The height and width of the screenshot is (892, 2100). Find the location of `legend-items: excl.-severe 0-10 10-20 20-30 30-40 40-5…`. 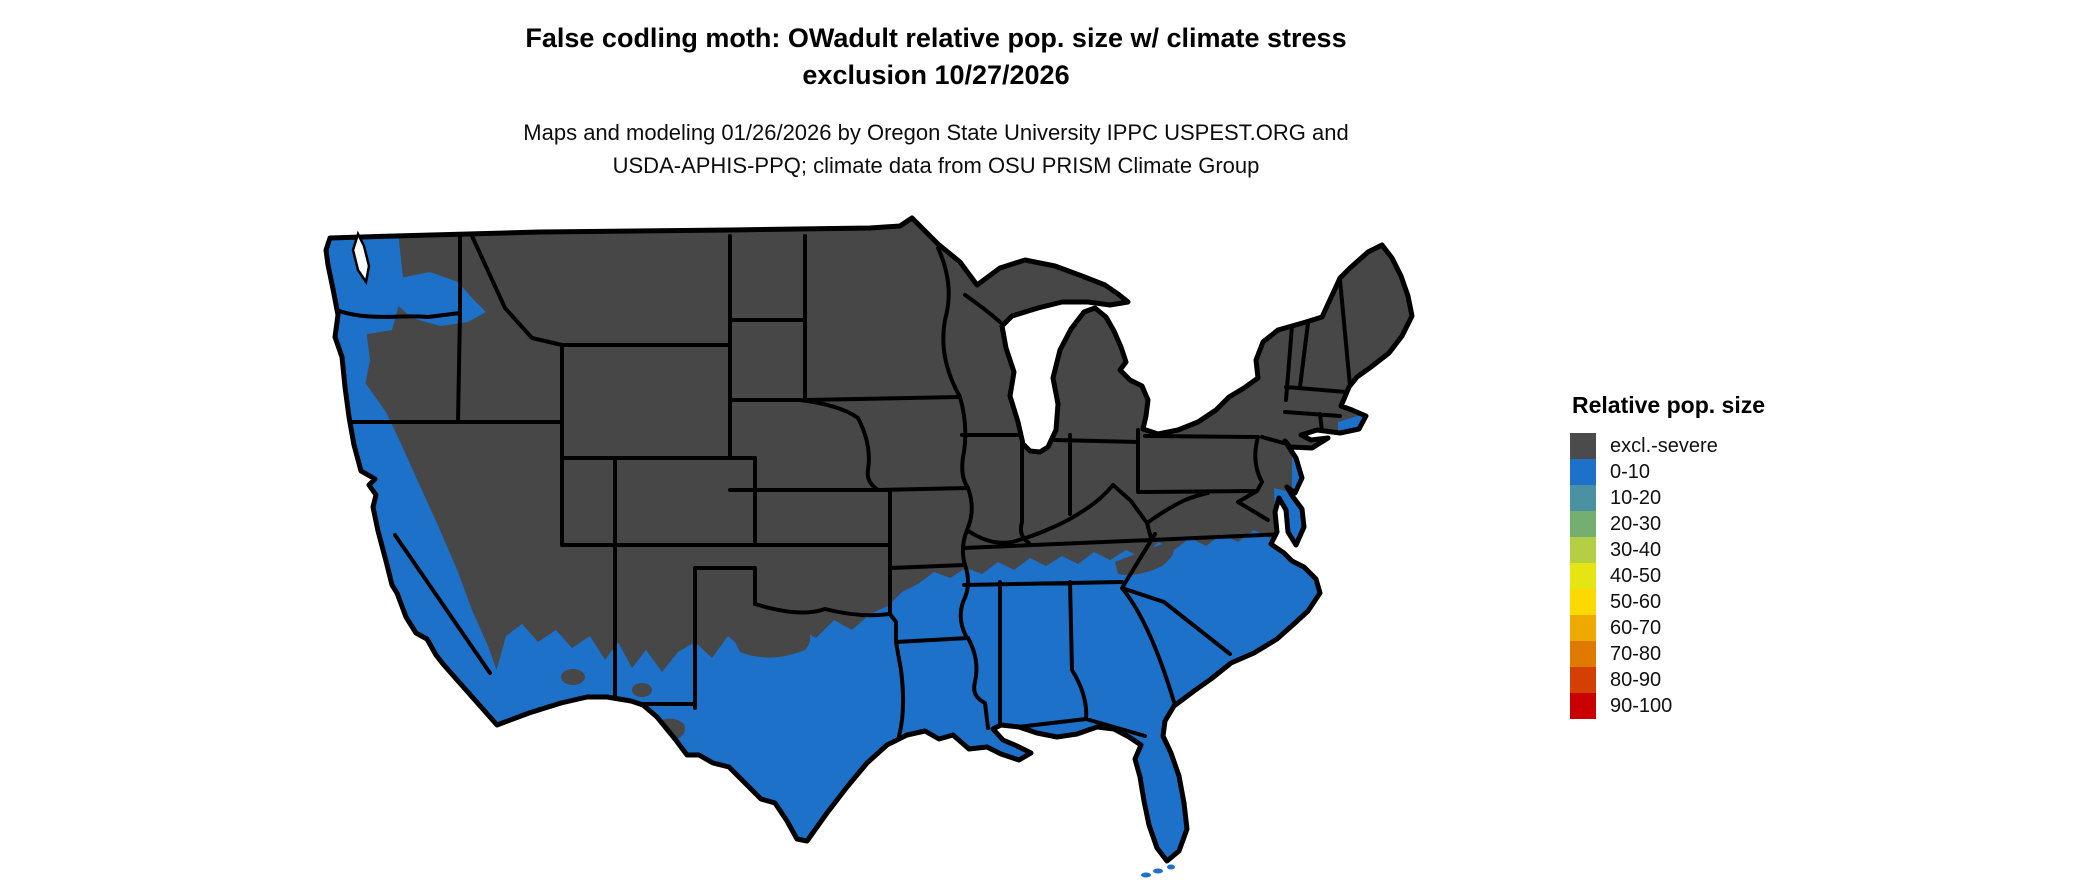

legend-items: excl.-severe 0-10 10-20 20-30 30-40 40-5… is located at coordinates (1720, 576).